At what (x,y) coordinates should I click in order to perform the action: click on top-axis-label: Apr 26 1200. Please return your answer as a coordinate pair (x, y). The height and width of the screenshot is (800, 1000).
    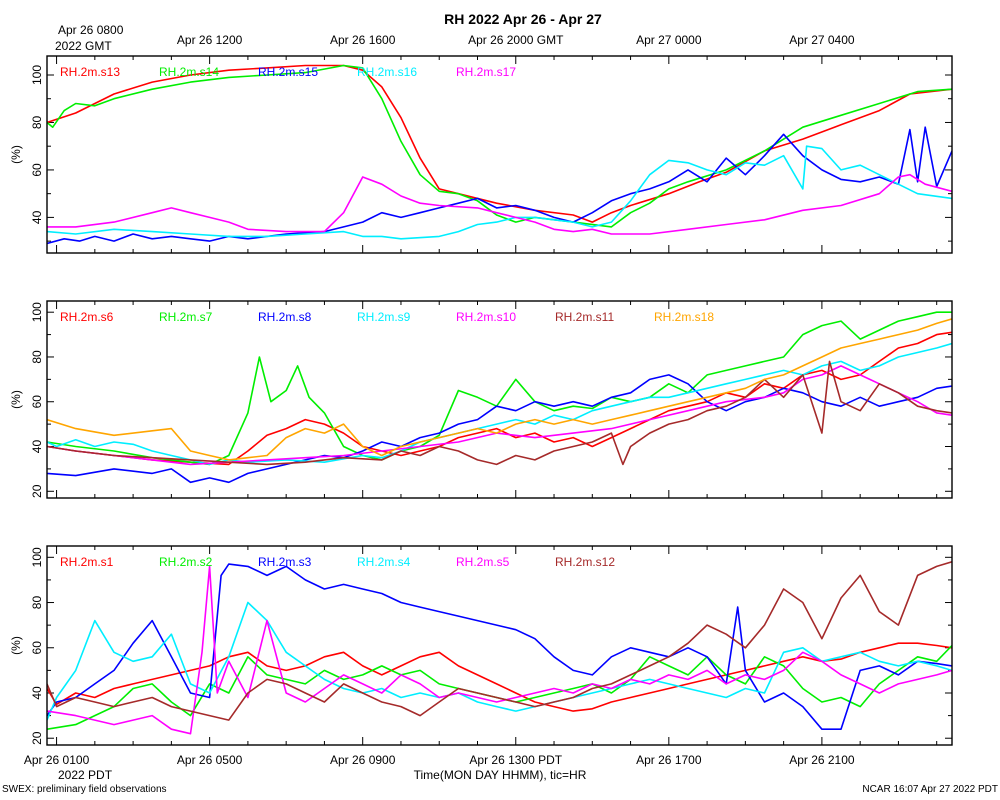
    Looking at the image, I should click on (210, 40).